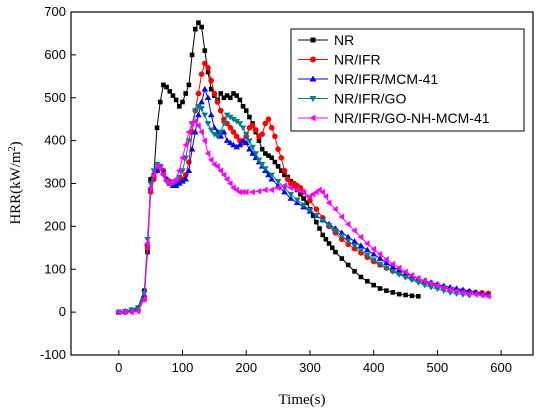  What do you see at coordinates (386, 79) in the screenshot?
I see `legend-item-3-label: NR/IFR/MCM-41` at bounding box center [386, 79].